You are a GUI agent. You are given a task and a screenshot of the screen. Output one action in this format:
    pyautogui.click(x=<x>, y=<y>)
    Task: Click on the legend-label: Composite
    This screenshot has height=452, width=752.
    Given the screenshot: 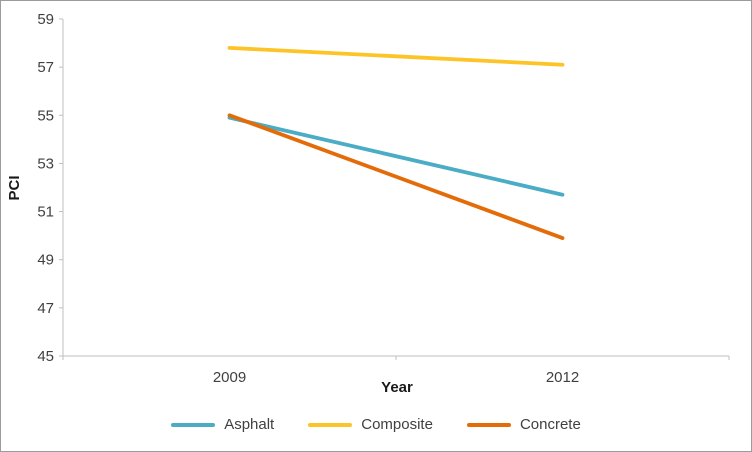 What is the action you would take?
    pyautogui.click(x=397, y=424)
    